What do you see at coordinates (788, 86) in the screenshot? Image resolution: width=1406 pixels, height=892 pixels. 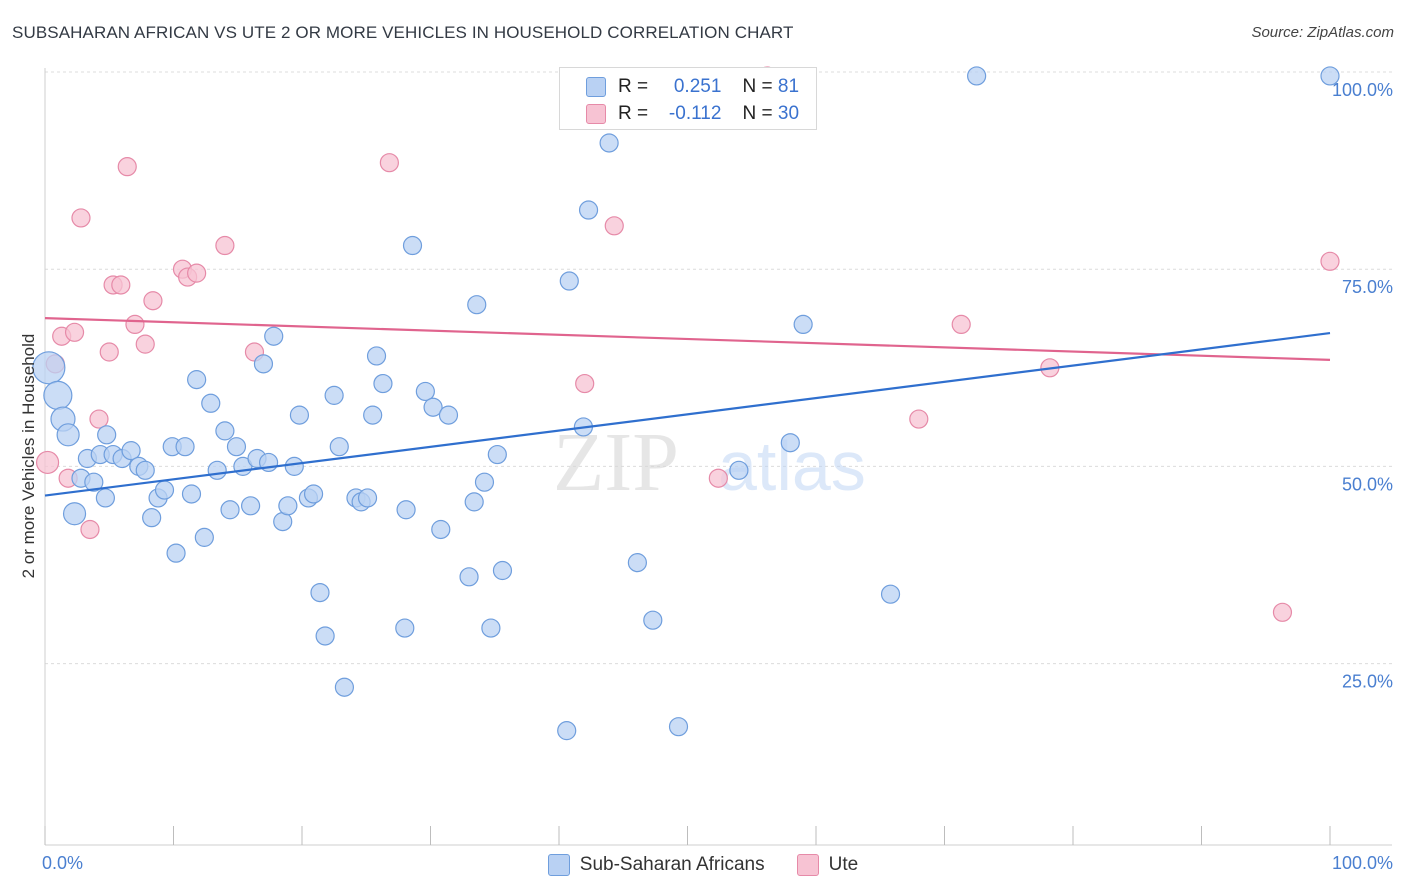 I see `legend-n-value: 81` at bounding box center [788, 86].